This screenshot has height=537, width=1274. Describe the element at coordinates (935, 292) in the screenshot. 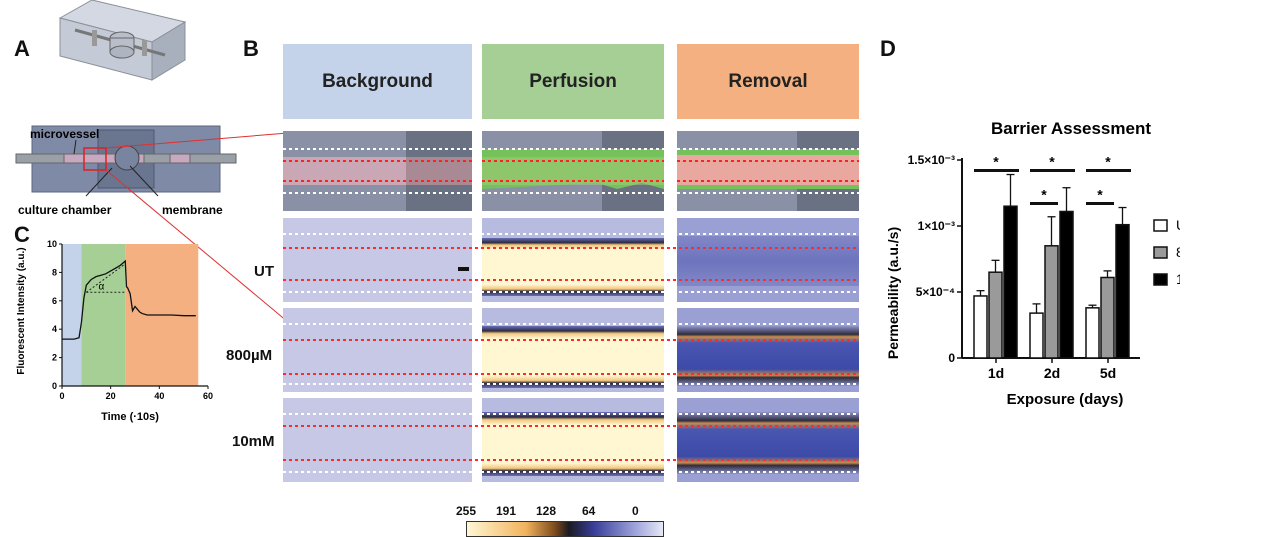

I see `y-tick-label: 5×10⁻⁴` at that location.